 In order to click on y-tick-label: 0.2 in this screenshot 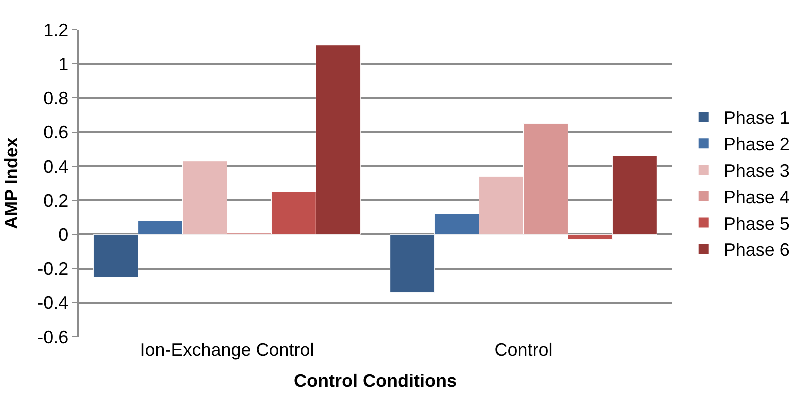, I will do `click(56, 200)`.